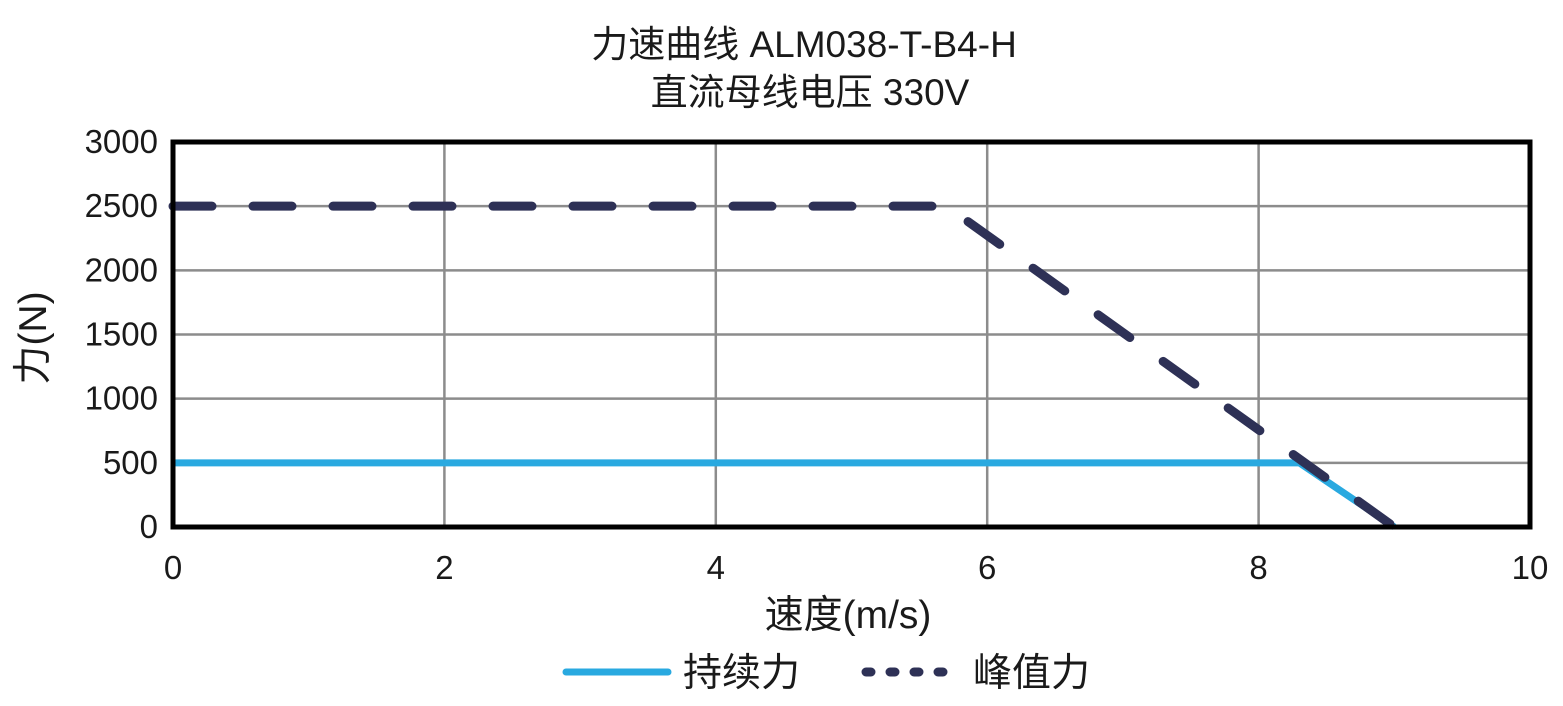  What do you see at coordinates (1031, 673) in the screenshot?
I see `legend-peak-force-label: 峰值力` at bounding box center [1031, 673].